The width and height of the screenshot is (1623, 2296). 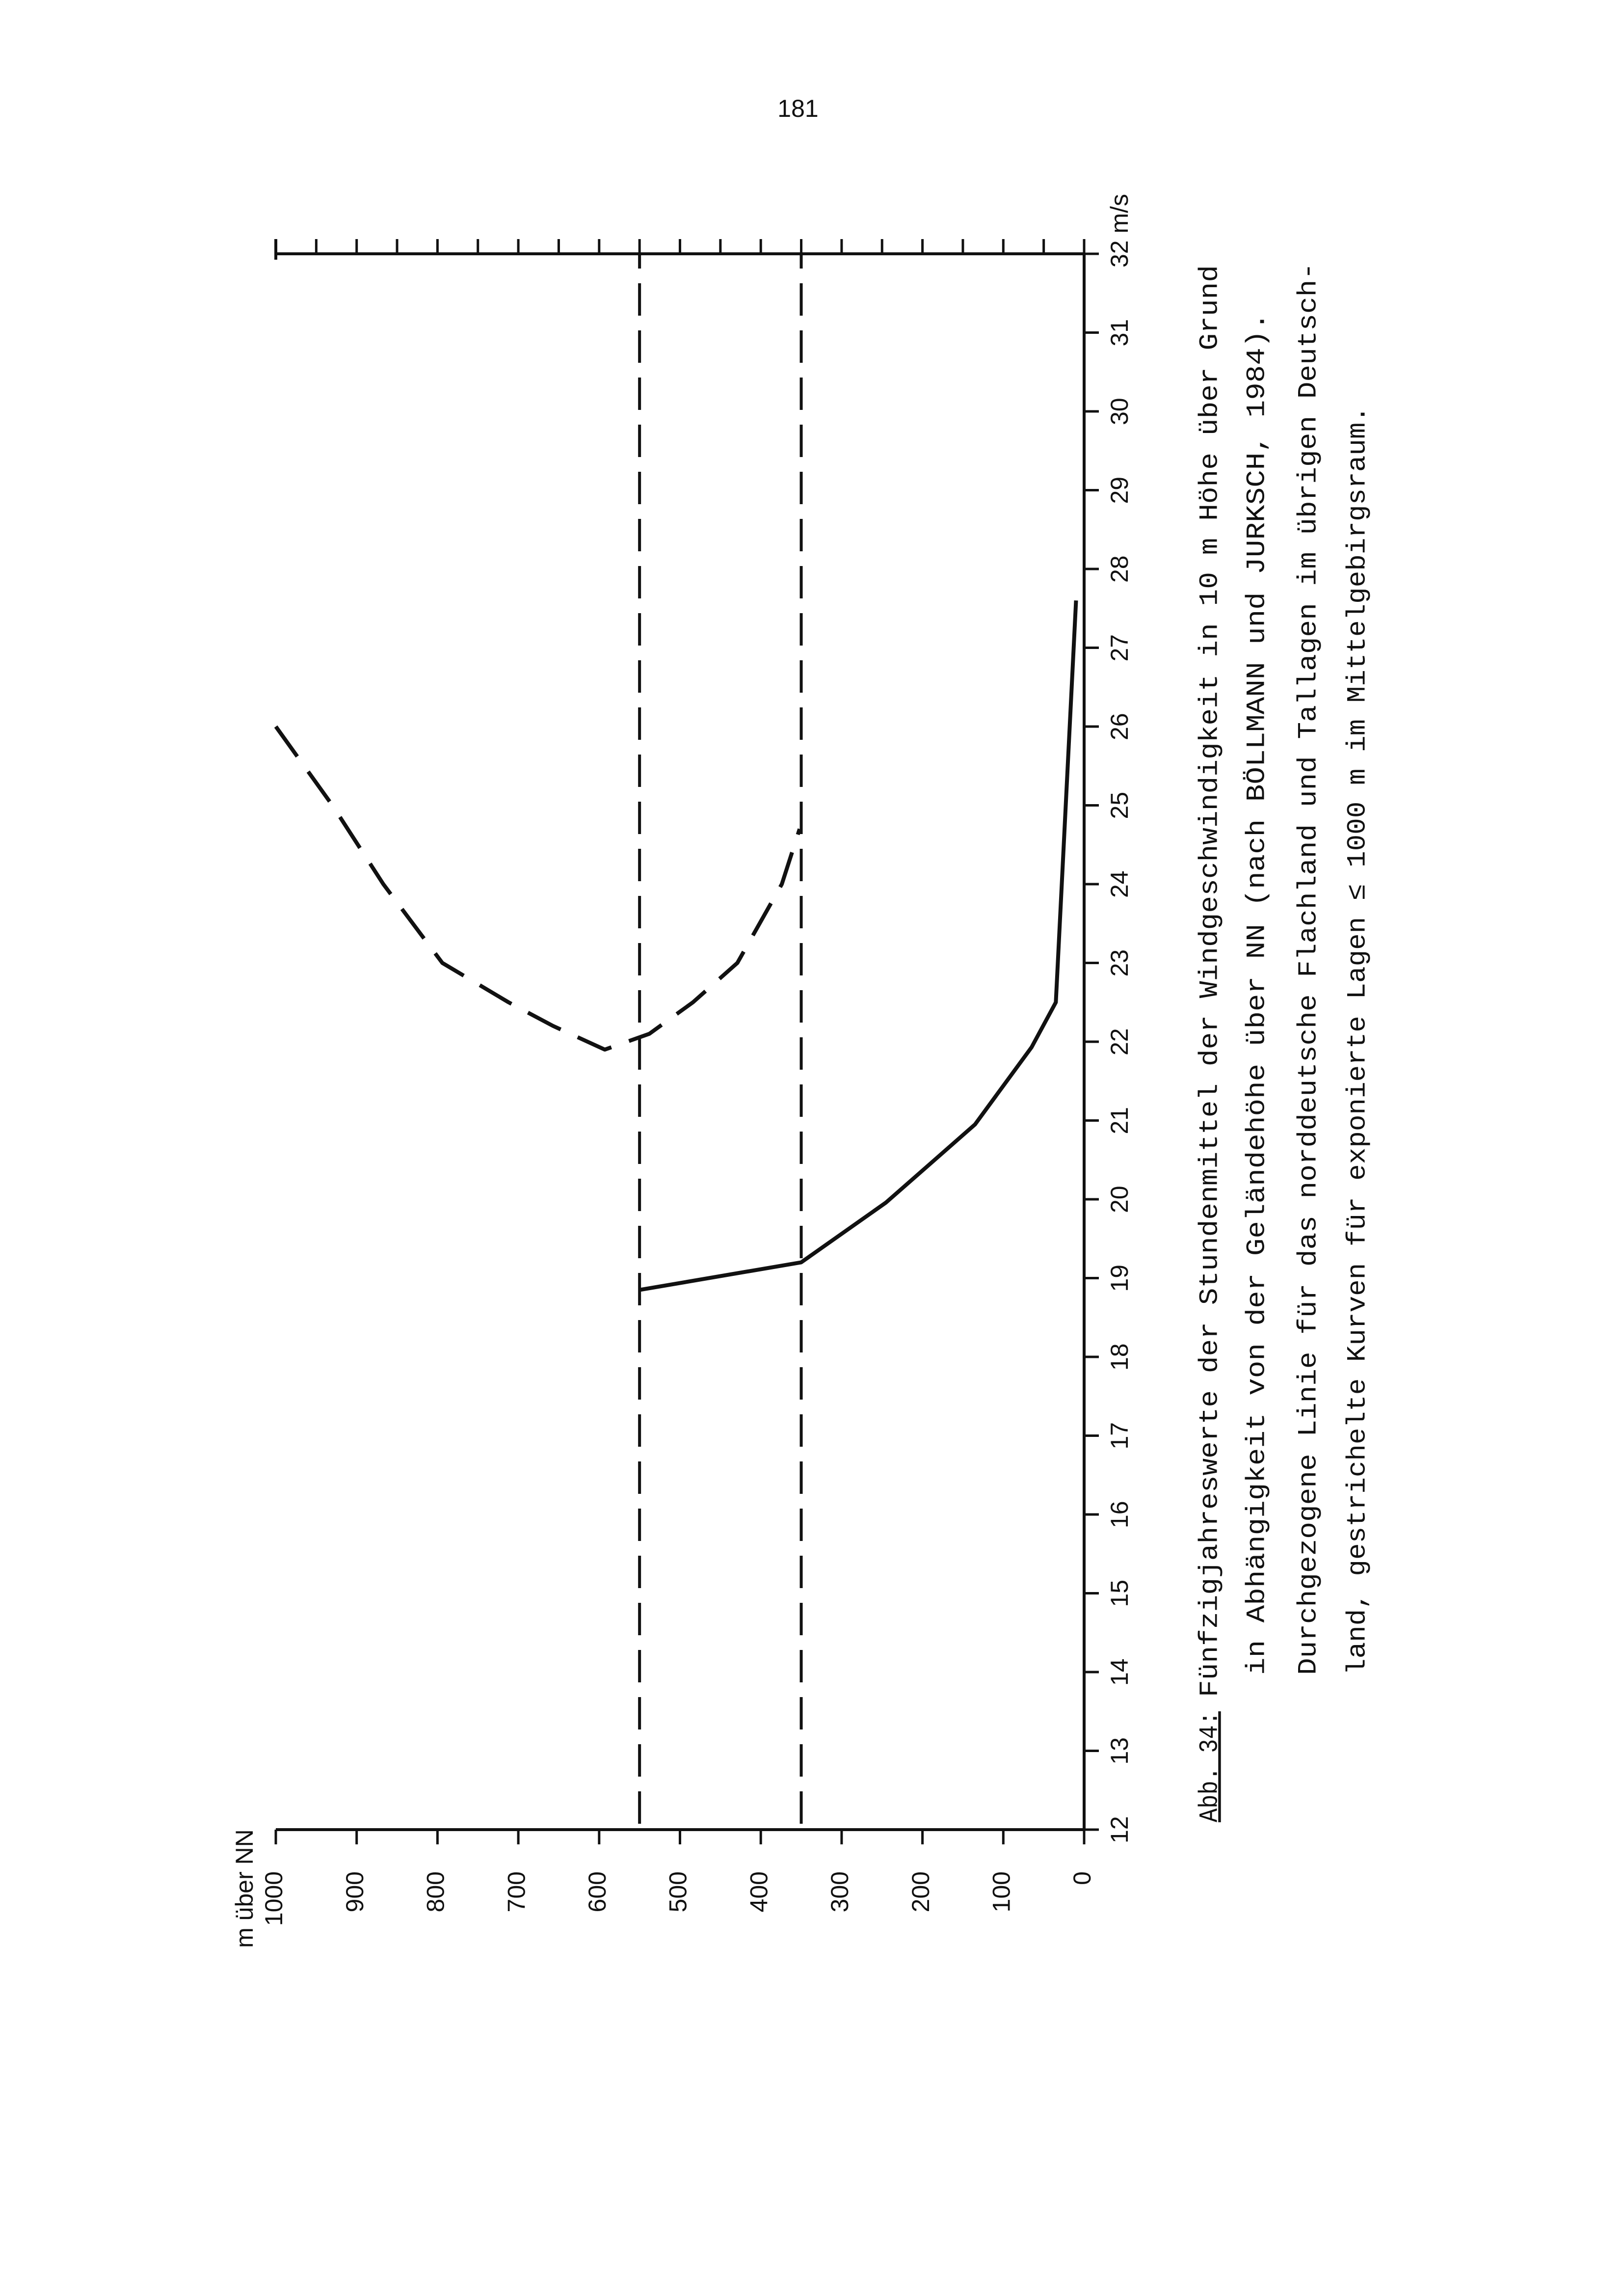 What do you see at coordinates (1119, 1593) in the screenshot?
I see `x-tick-label: 15` at bounding box center [1119, 1593].